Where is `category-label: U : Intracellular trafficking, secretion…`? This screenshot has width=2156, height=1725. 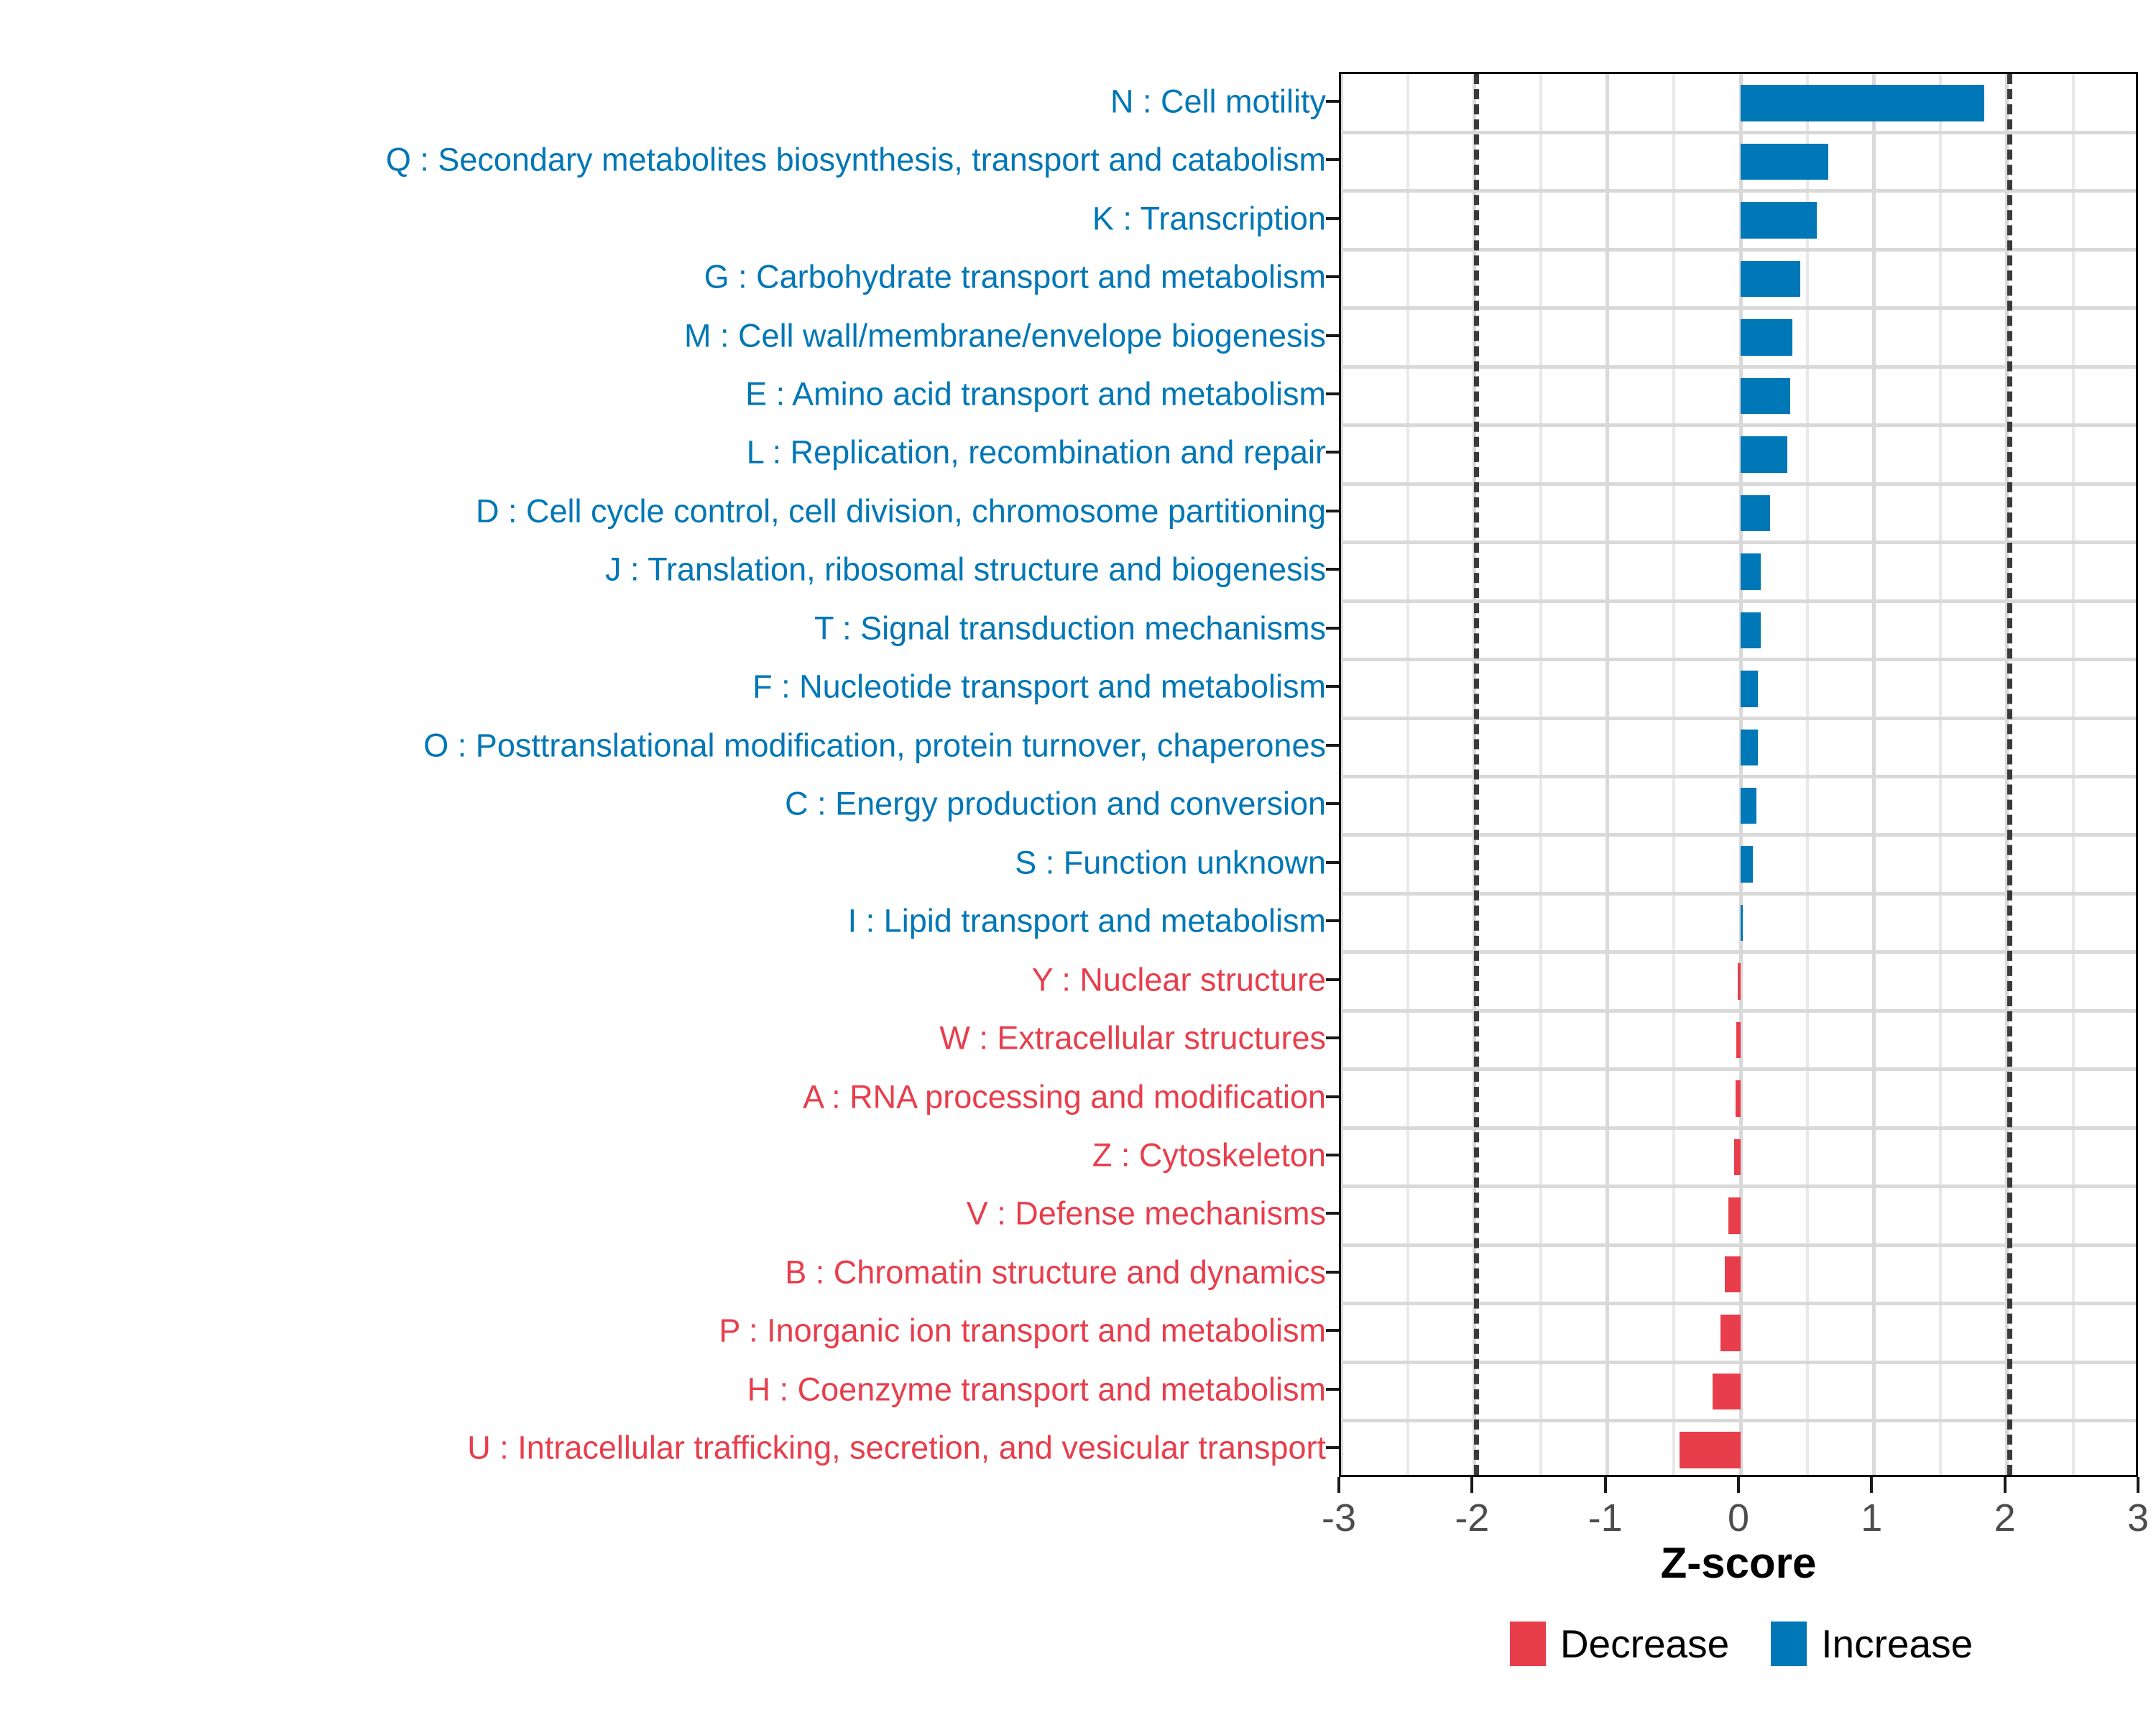
category-label: U : Intracellular trafficking, secretion… is located at coordinates (897, 1447).